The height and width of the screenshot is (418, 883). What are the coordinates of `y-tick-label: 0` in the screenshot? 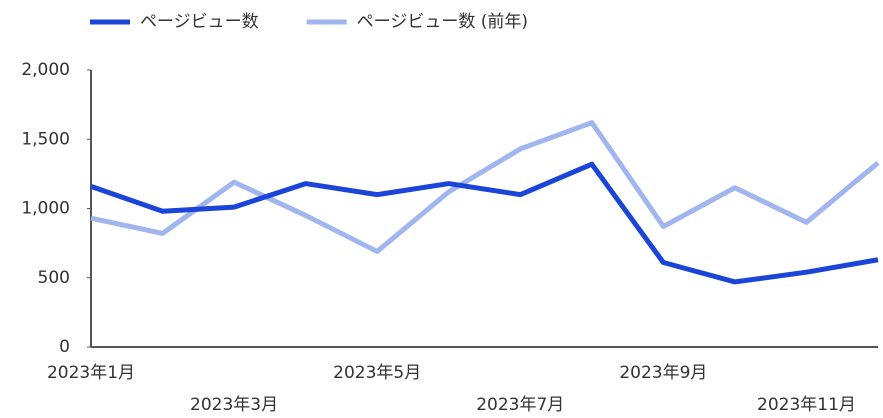 It's located at (64, 347).